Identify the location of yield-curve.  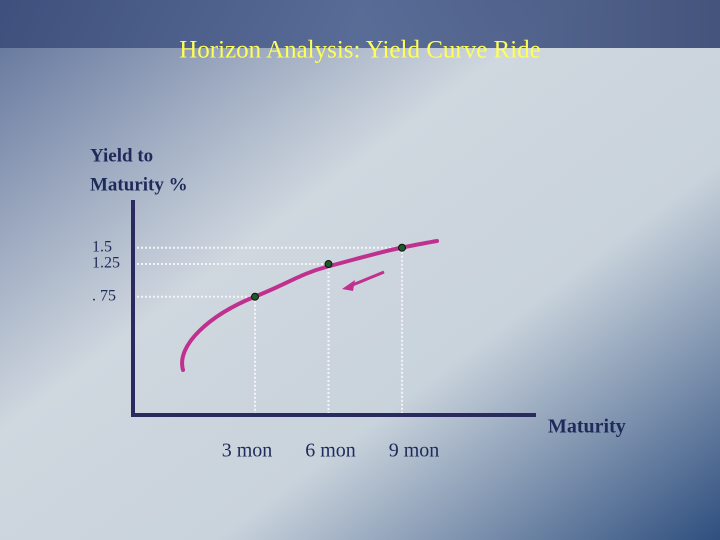
(309, 305).